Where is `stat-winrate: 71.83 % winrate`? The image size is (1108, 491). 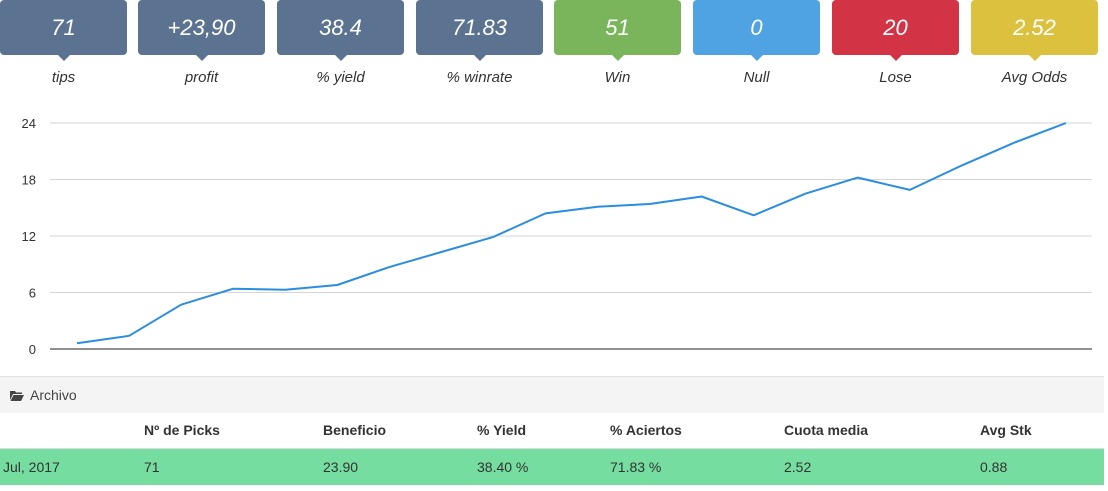
stat-winrate: 71.83 % winrate is located at coordinates (479, 43).